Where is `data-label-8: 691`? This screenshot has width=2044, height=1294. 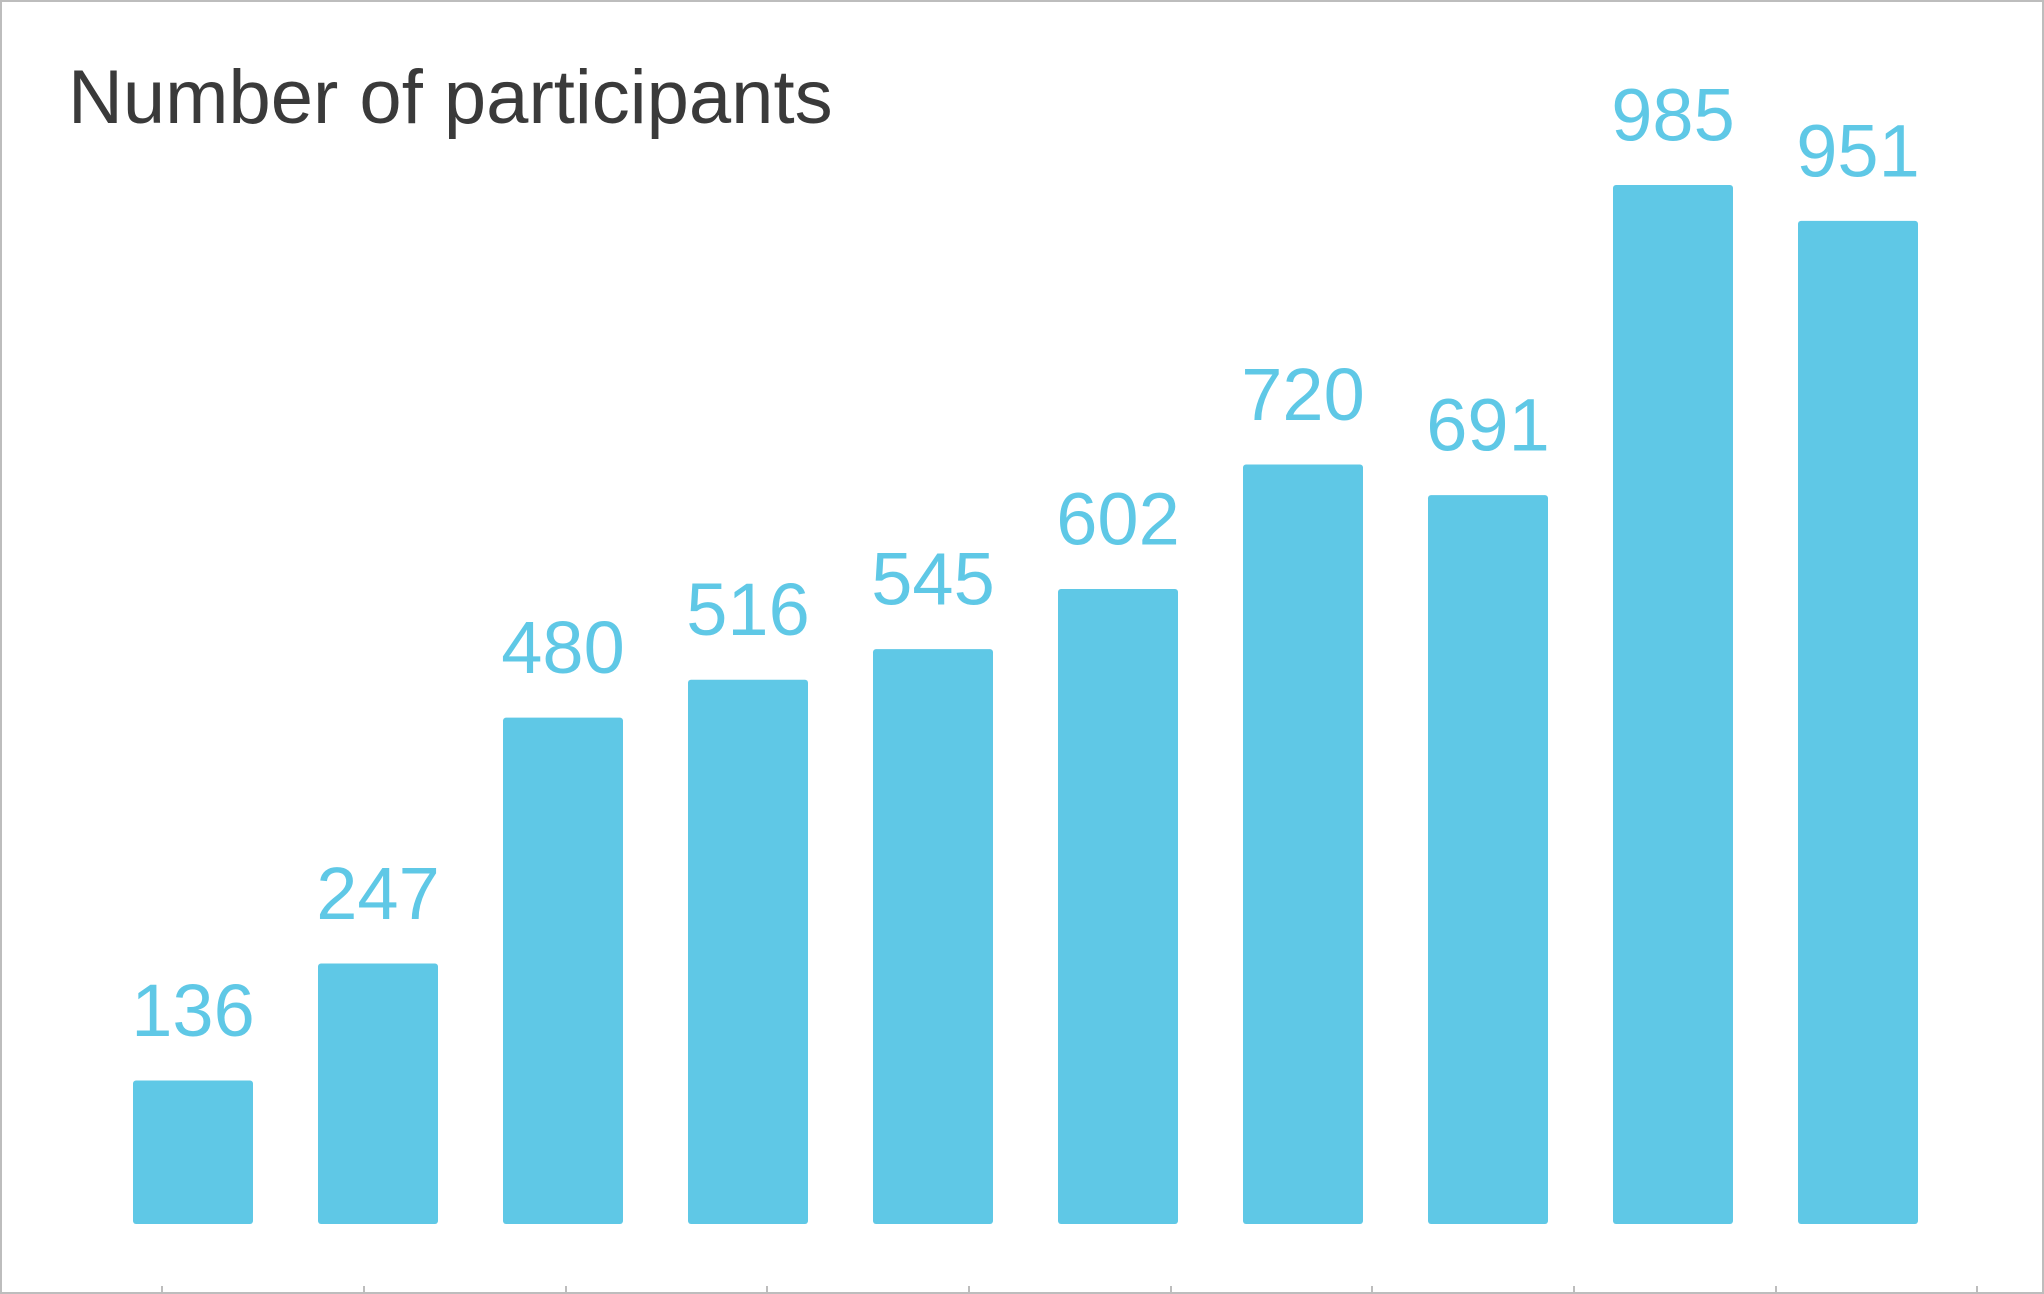
data-label-8: 691 is located at coordinates (1487, 425).